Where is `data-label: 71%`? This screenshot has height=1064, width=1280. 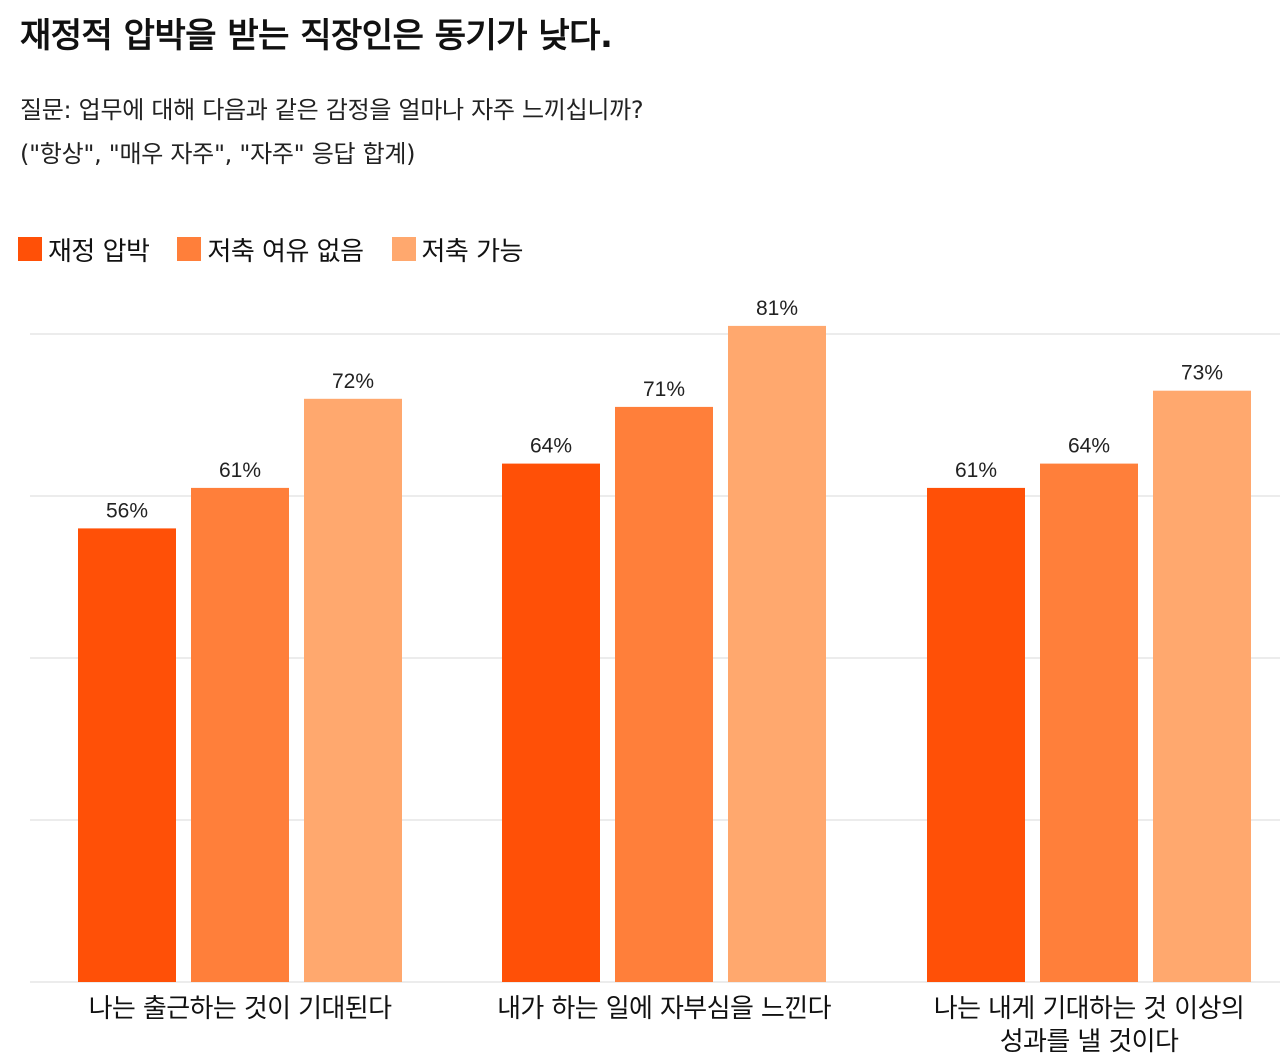 data-label: 71% is located at coordinates (664, 389).